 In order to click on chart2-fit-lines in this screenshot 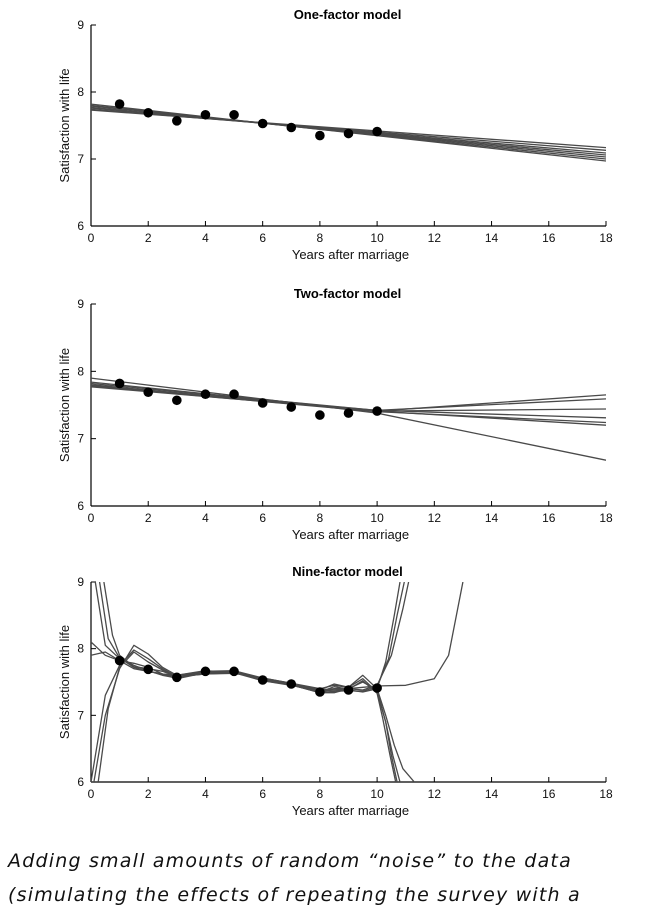, I will do `click(348, 419)`.